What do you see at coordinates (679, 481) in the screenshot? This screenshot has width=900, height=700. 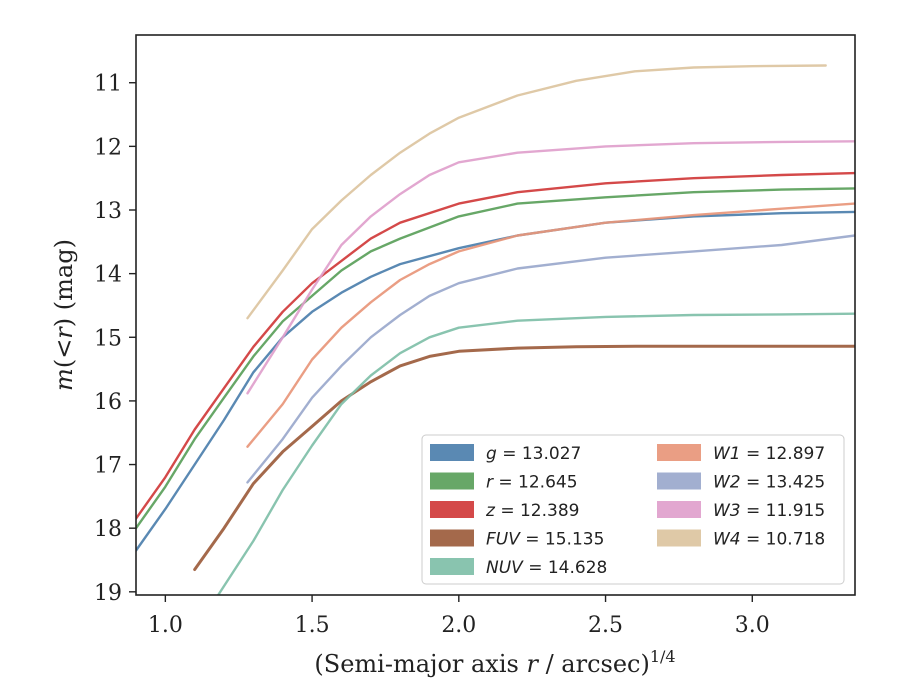 I see `legend-swatch-w2` at bounding box center [679, 481].